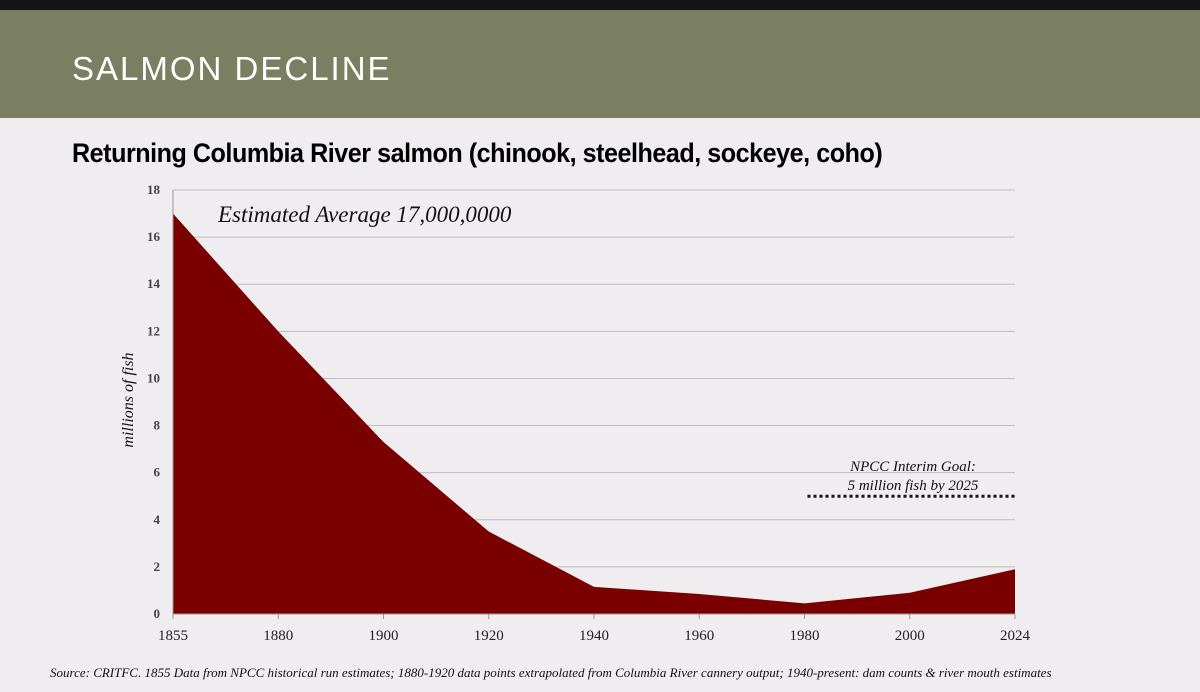 Image resolution: width=1200 pixels, height=692 pixels. I want to click on npcc-goal-annotation-line1: NPCC Interim Goal:, so click(912, 467).